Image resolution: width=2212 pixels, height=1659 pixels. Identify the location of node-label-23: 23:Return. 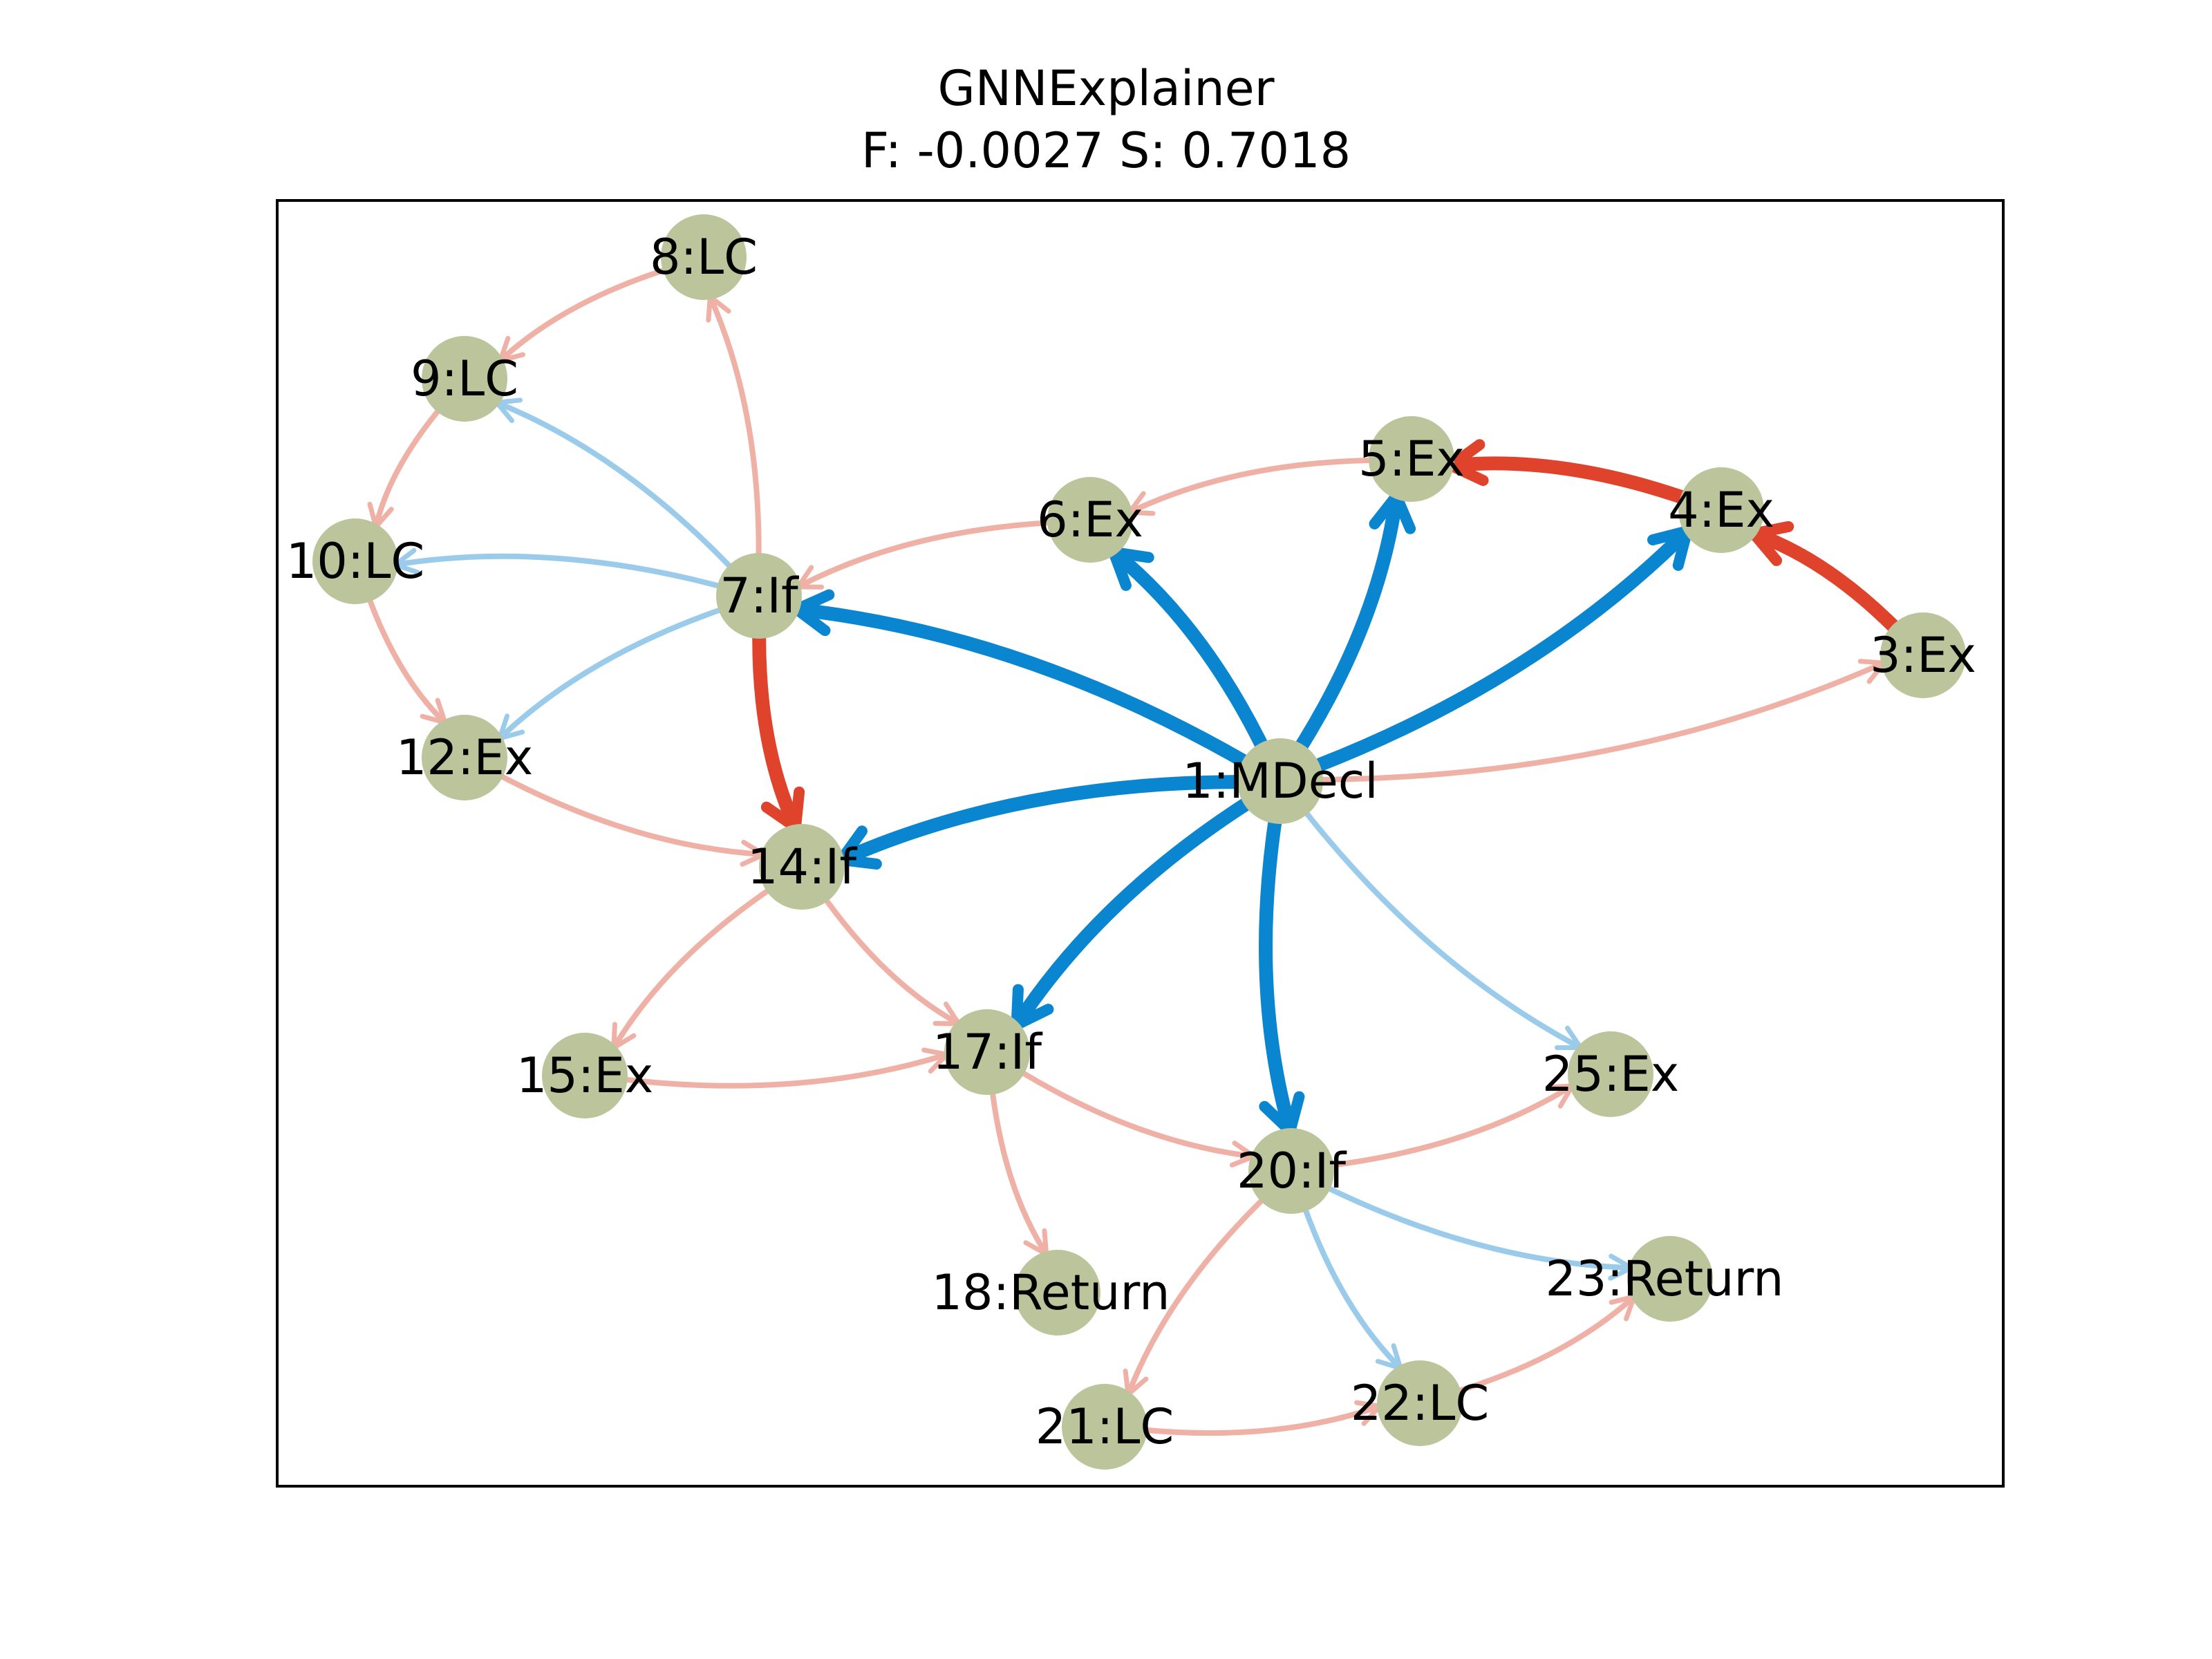
(1665, 1278).